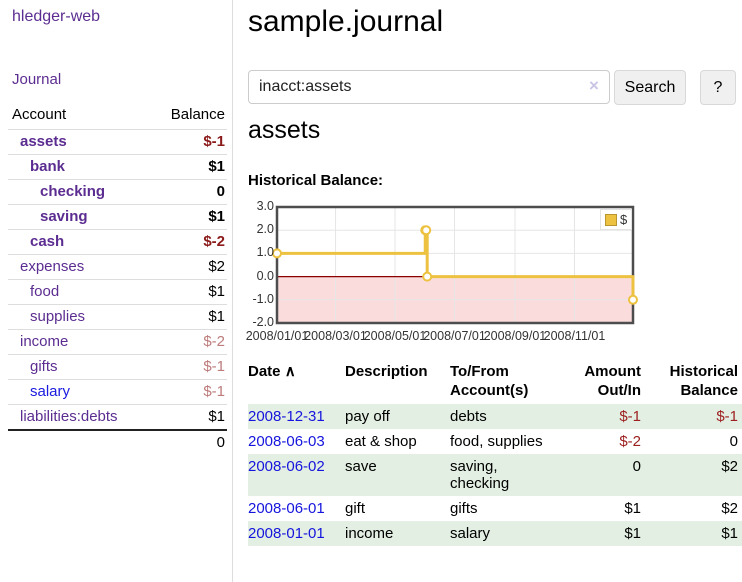 The height and width of the screenshot is (582, 742). I want to click on sort-asc-icon: ∧, so click(290, 371).